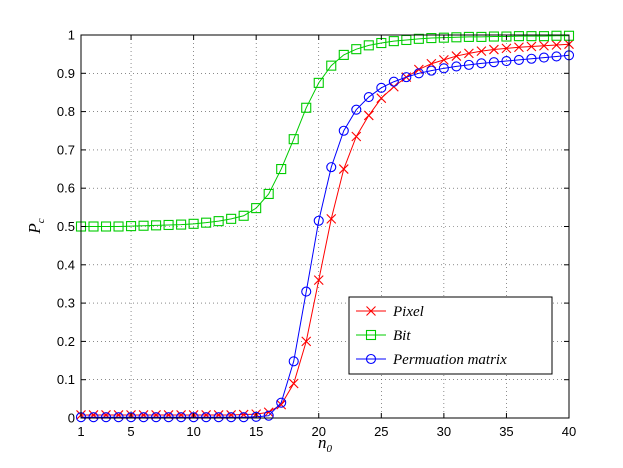  Describe the element at coordinates (506, 431) in the screenshot. I see `x-tick-label: 35` at that location.